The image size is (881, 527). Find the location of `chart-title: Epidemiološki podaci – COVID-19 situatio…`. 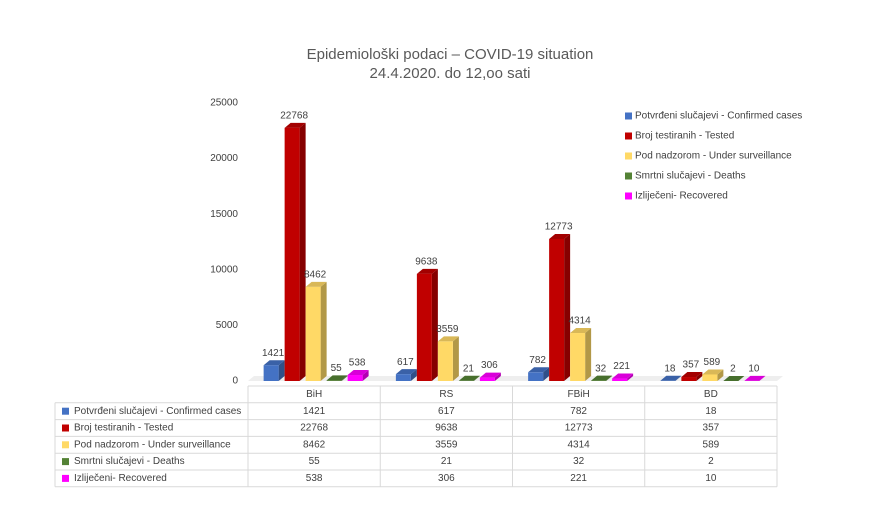

chart-title: Epidemiološki podaci – COVID-19 situatio… is located at coordinates (450, 54).